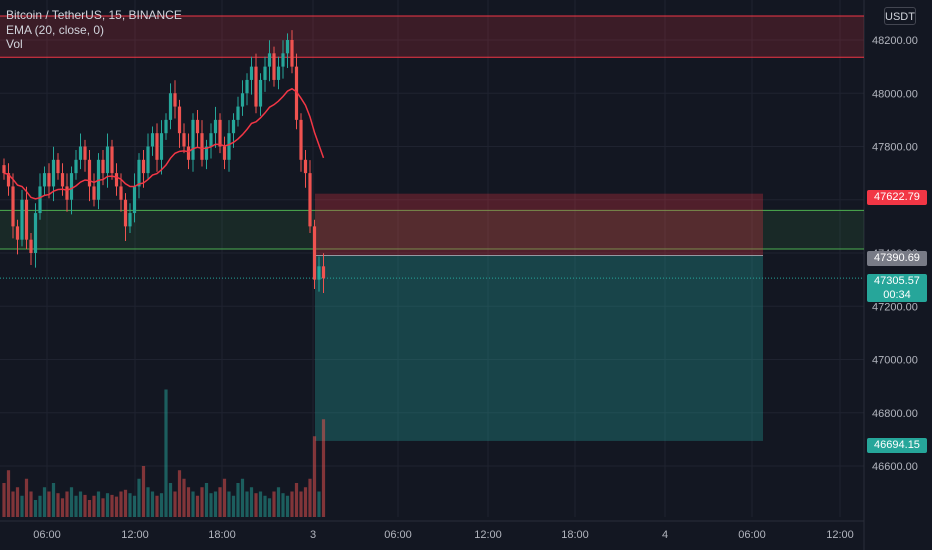 The width and height of the screenshot is (932, 550). What do you see at coordinates (14, 44) in the screenshot?
I see `volume-indicator-label: Vol` at bounding box center [14, 44].